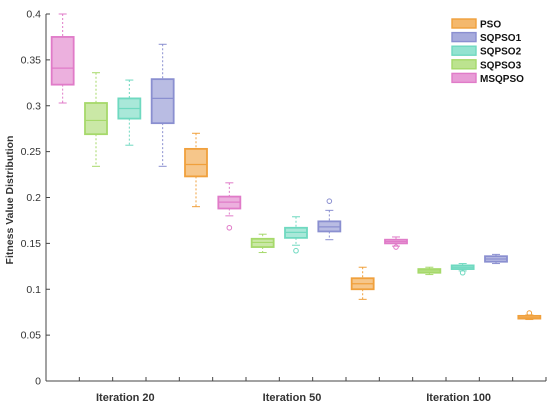  Describe the element at coordinates (464, 64) in the screenshot. I see `legend-swatch-sqpso3` at that location.